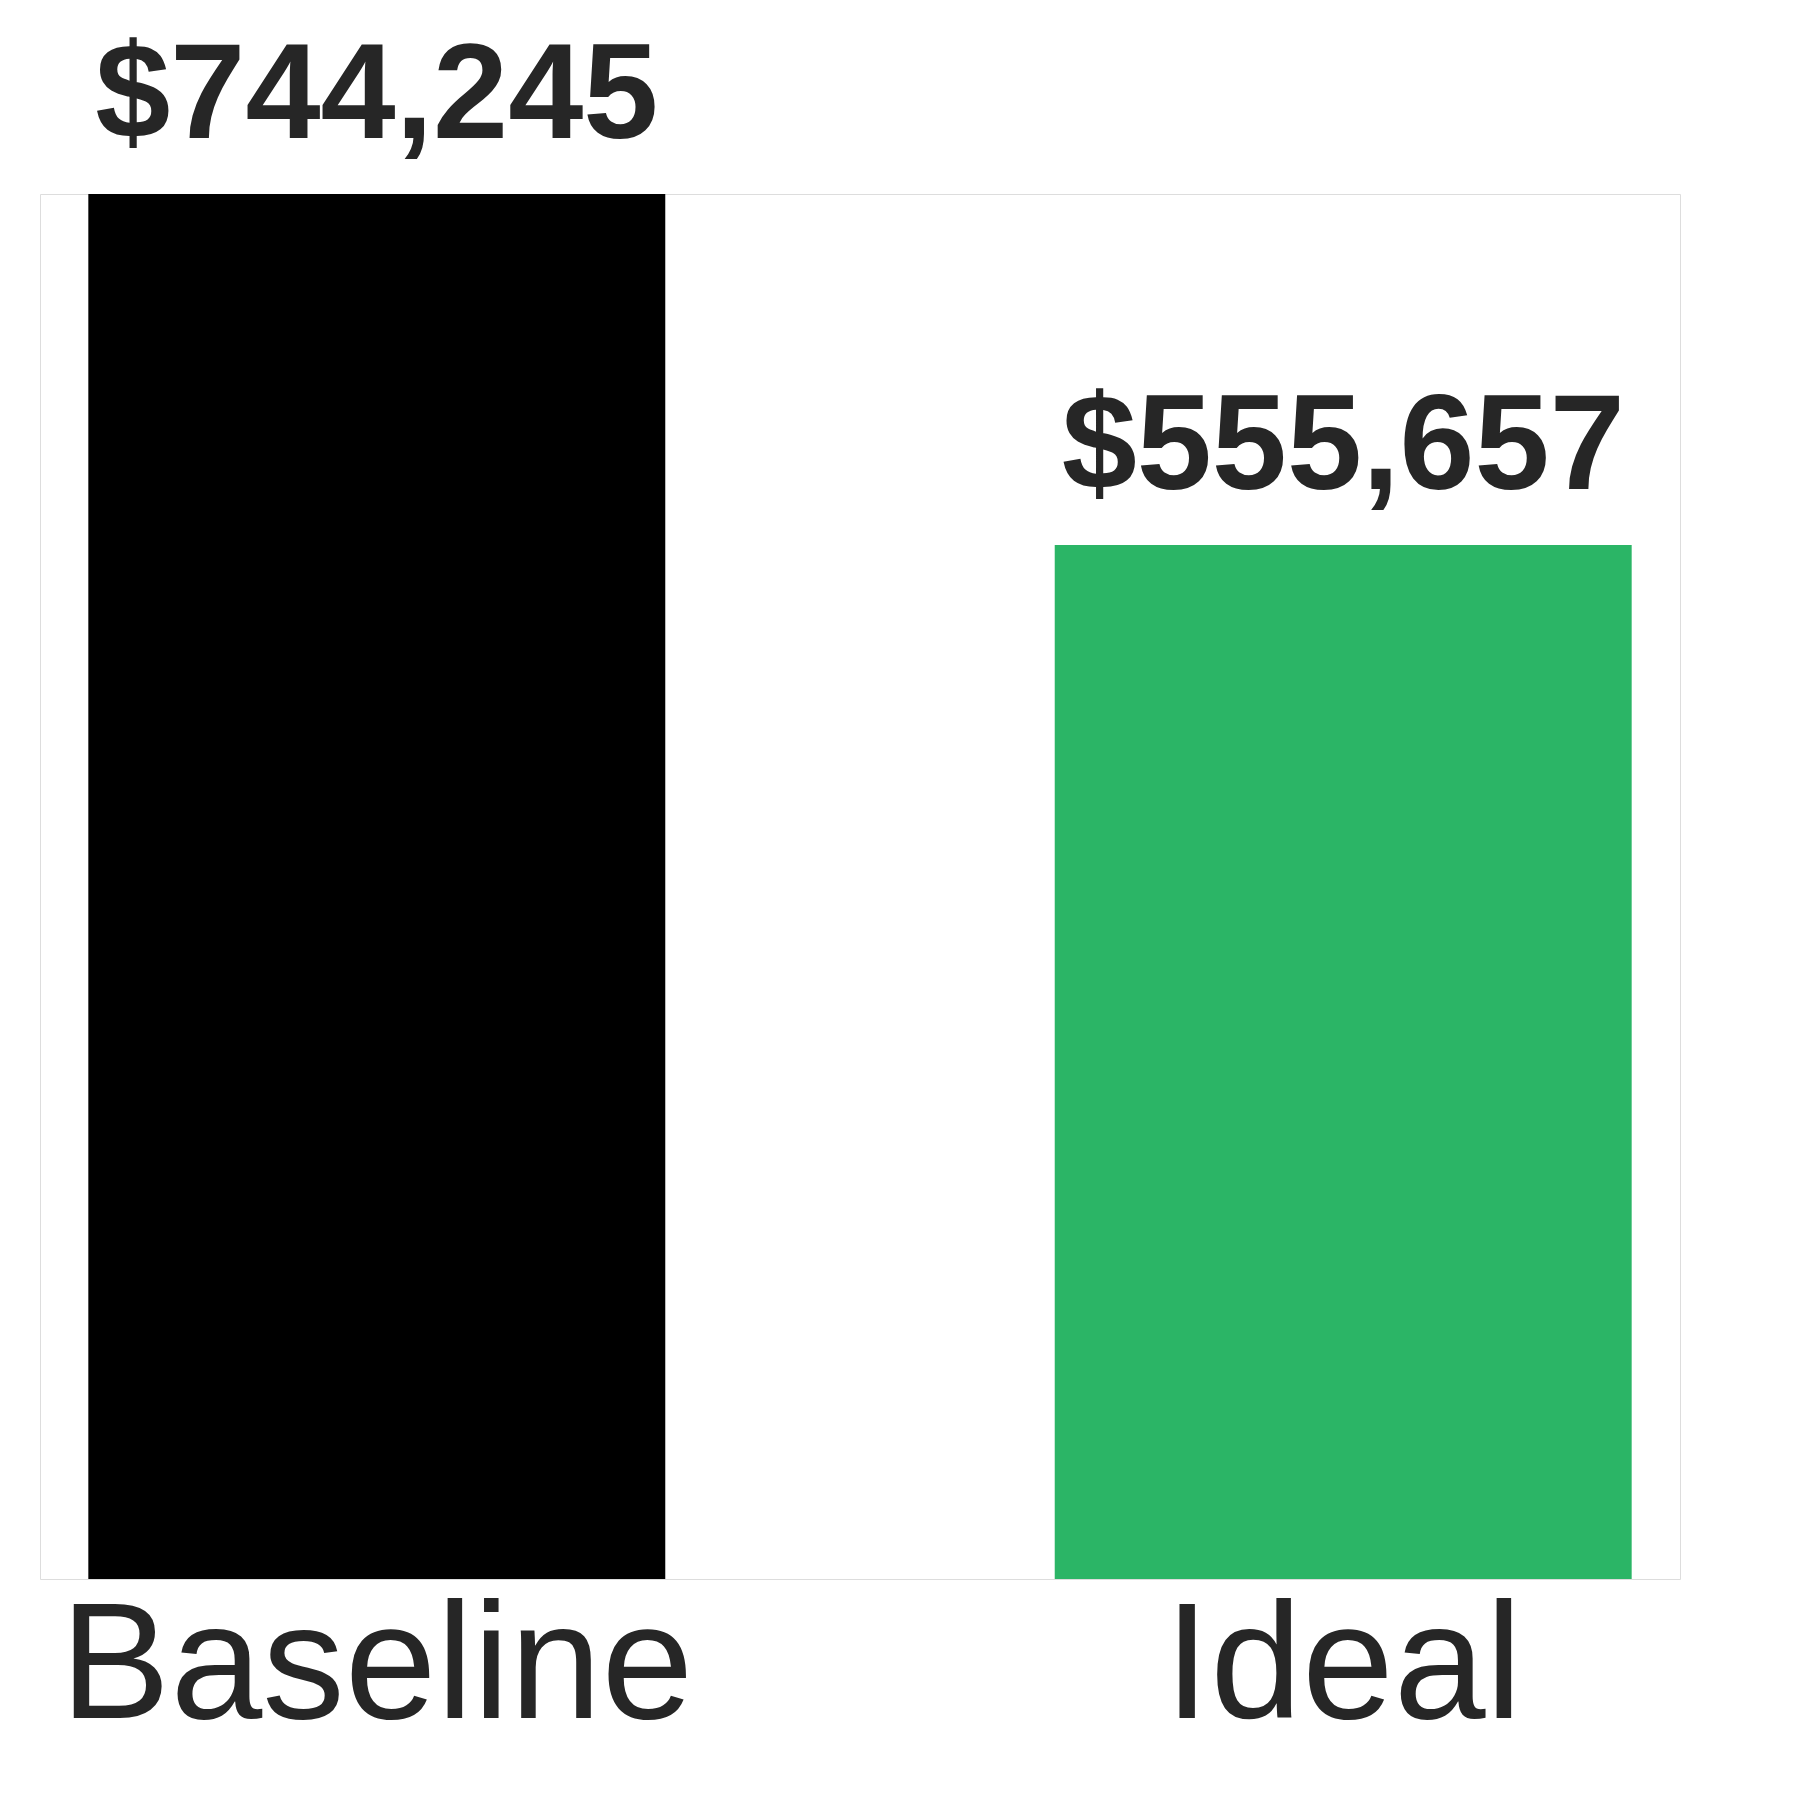 Image resolution: width=1800 pixels, height=1800 pixels. I want to click on data-label: $744,245, so click(377, 91).